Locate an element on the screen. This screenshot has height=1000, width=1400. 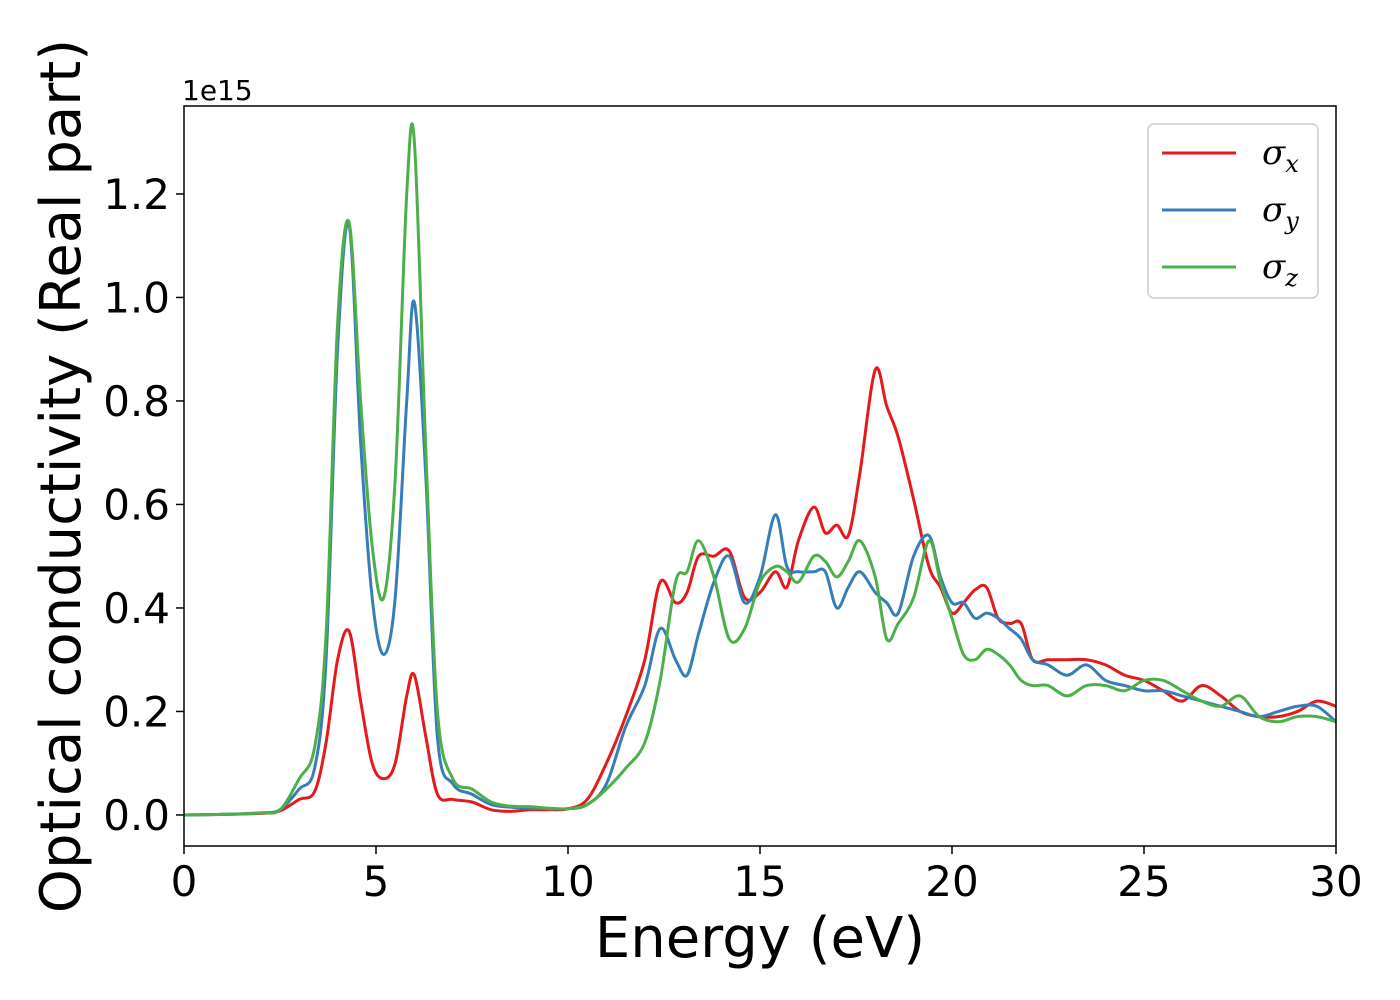
y-tick-label: 0.8 is located at coordinates (136, 401).